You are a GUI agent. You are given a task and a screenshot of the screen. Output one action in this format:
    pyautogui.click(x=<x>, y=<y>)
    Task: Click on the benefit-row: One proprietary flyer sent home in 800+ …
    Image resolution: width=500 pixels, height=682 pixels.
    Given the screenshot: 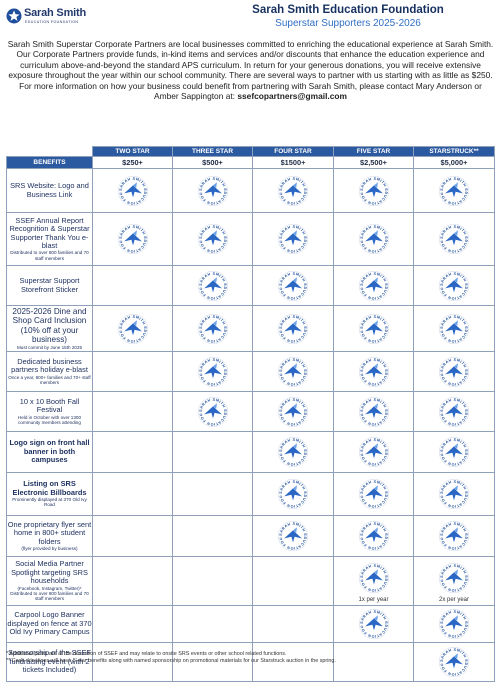 What is the action you would take?
    pyautogui.click(x=250, y=536)
    